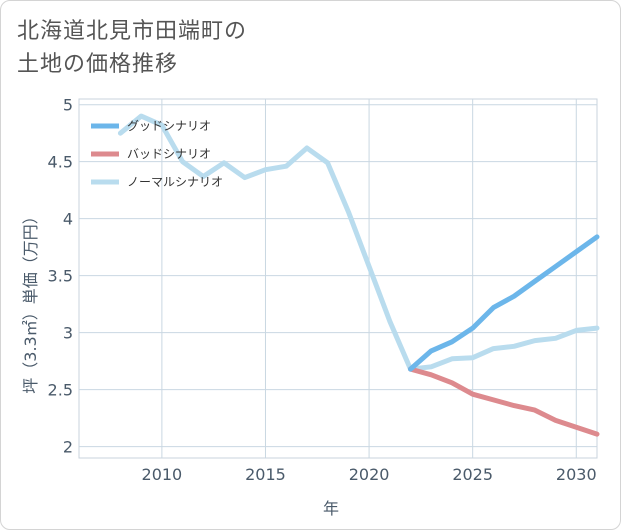  What do you see at coordinates (68, 219) in the screenshot?
I see `y-tick-label: 4` at bounding box center [68, 219].